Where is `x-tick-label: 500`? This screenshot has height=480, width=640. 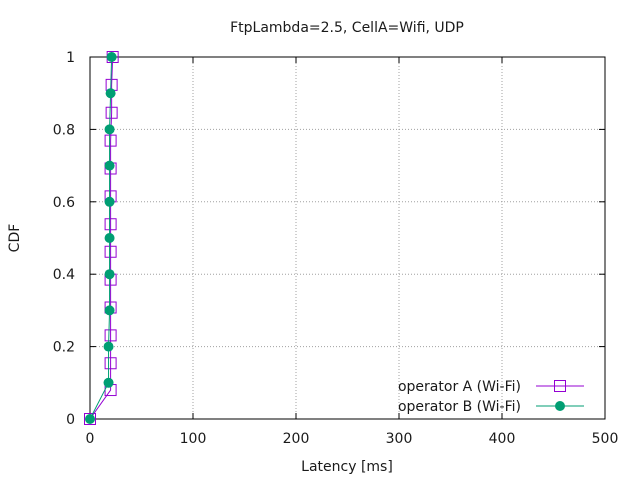 x-tick-label: 500 is located at coordinates (605, 439).